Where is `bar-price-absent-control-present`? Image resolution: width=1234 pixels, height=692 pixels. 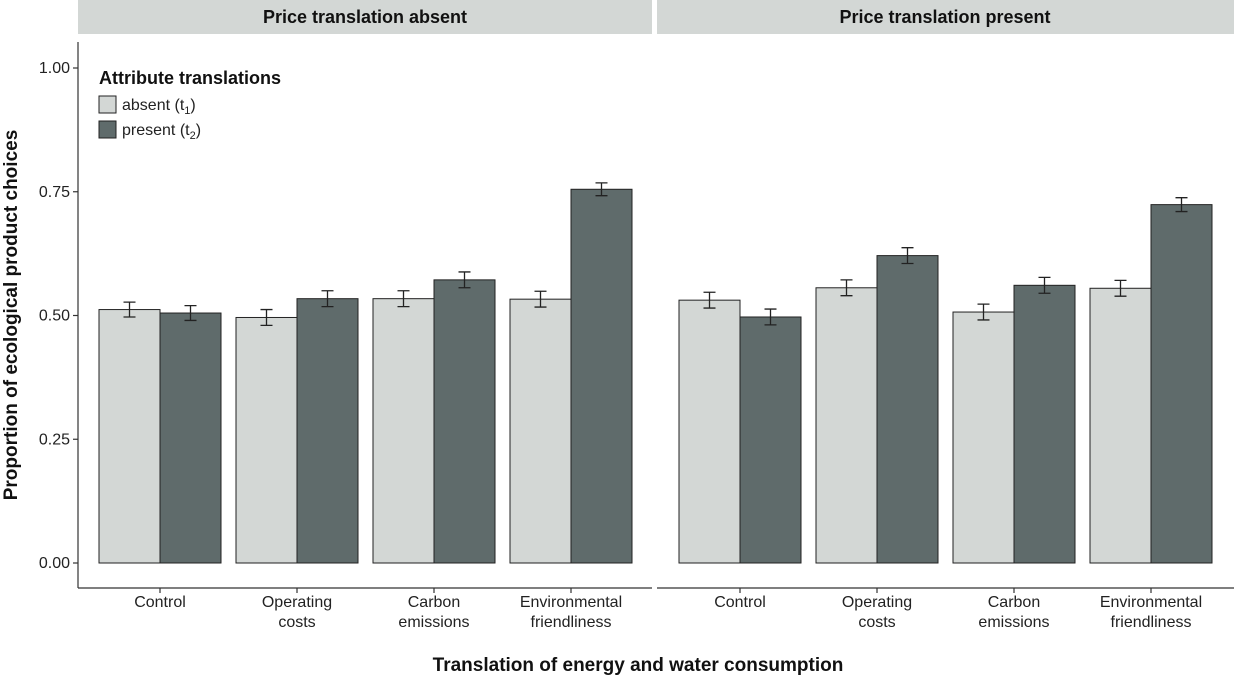 bar-price-absent-control-present is located at coordinates (190, 438).